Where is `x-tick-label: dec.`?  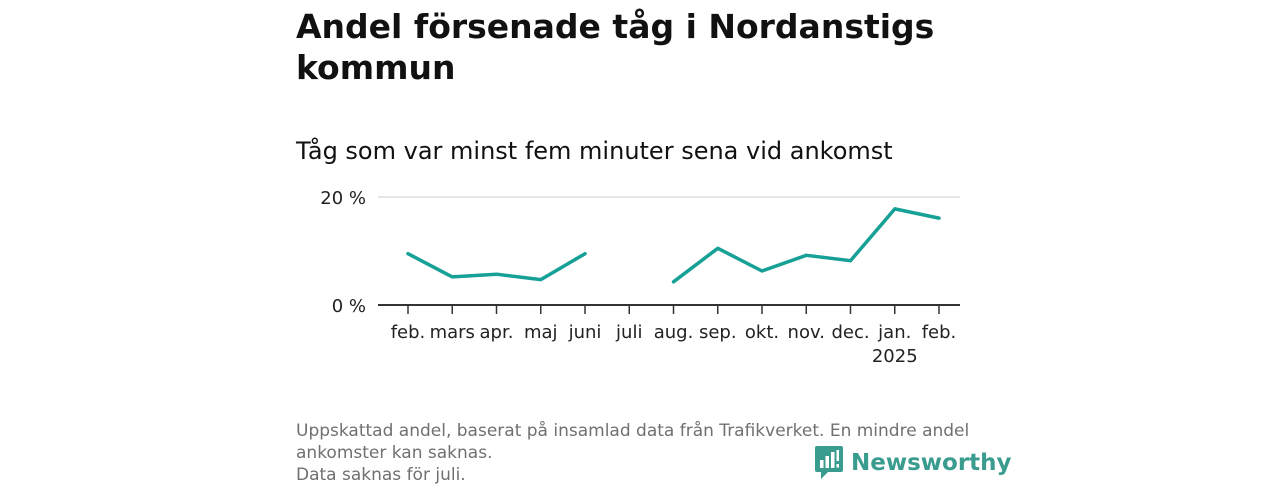 x-tick-label: dec. is located at coordinates (850, 332).